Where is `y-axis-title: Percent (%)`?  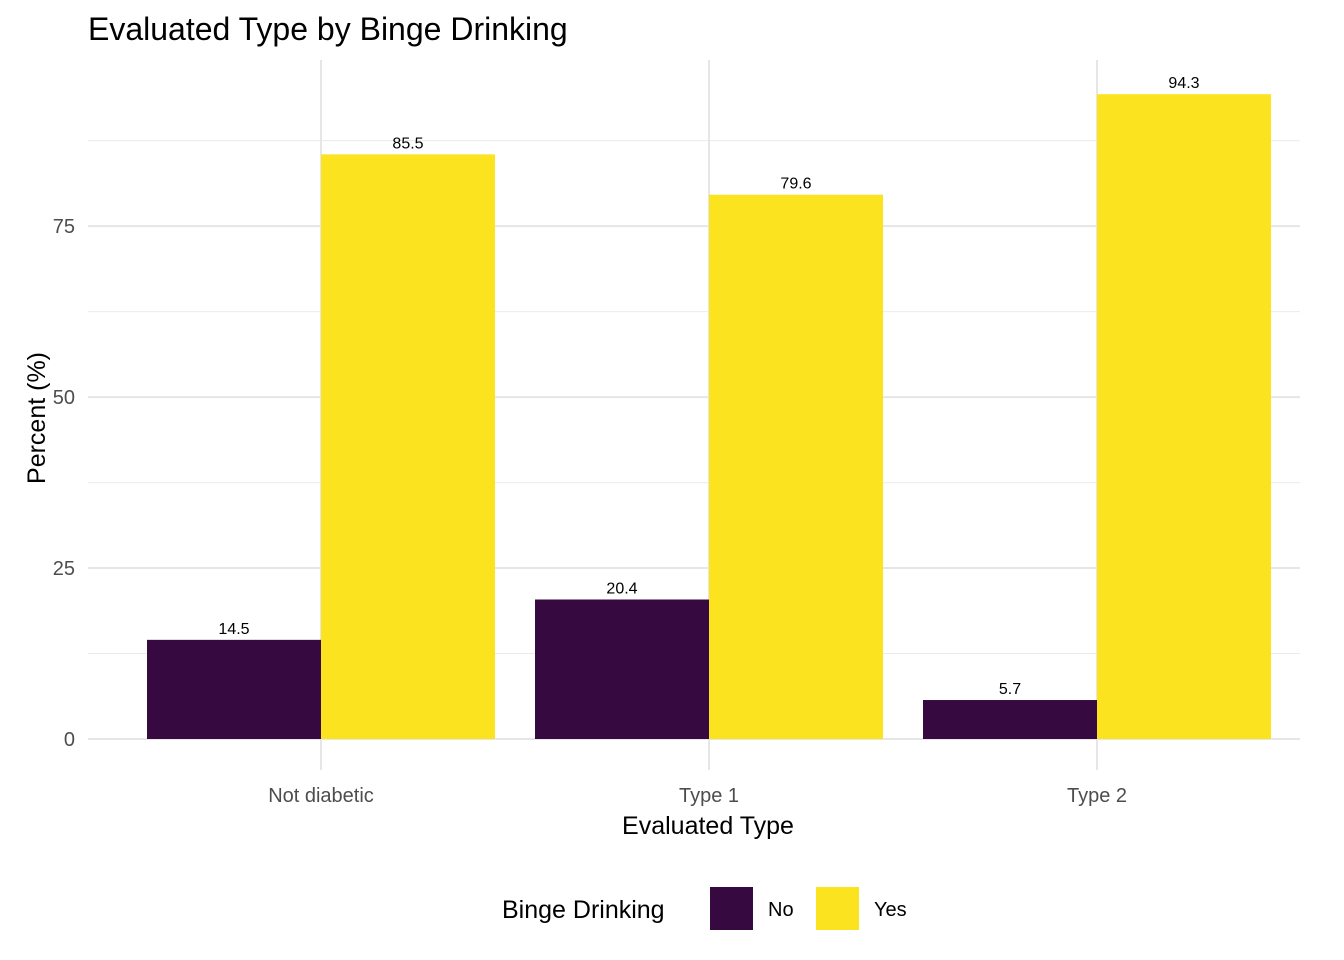 y-axis-title: Percent (%) is located at coordinates (37, 418).